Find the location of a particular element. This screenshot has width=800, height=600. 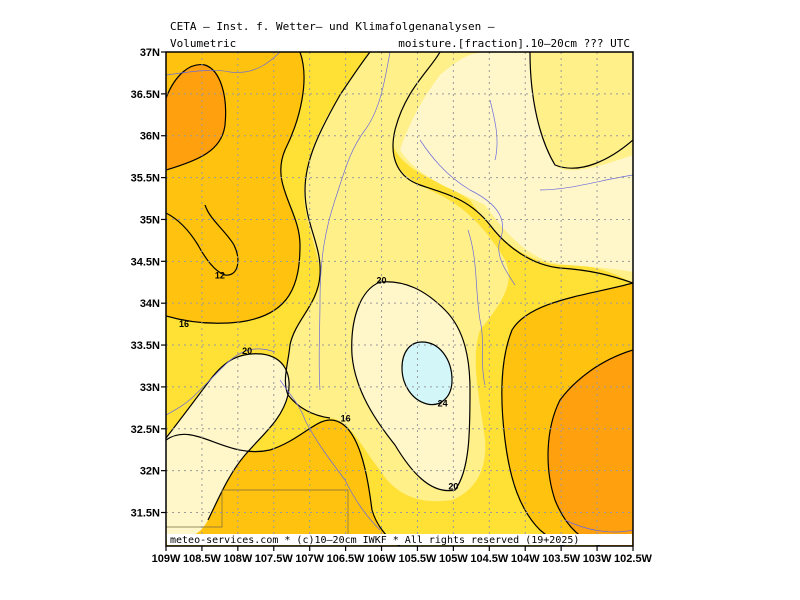

x-tick-label: 108W is located at coordinates (237, 559).